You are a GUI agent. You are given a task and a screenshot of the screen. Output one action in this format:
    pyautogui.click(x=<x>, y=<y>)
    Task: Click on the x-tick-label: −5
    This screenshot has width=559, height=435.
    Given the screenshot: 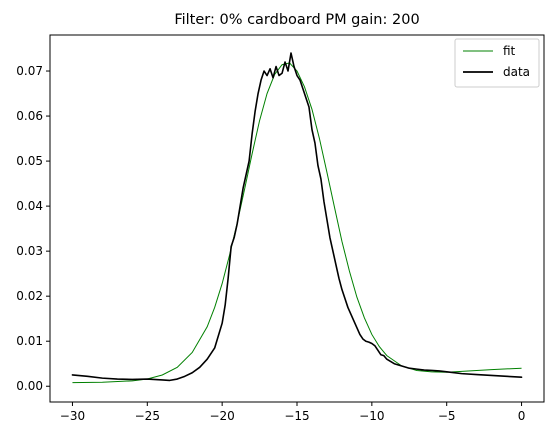 What is the action you would take?
    pyautogui.click(x=447, y=416)
    